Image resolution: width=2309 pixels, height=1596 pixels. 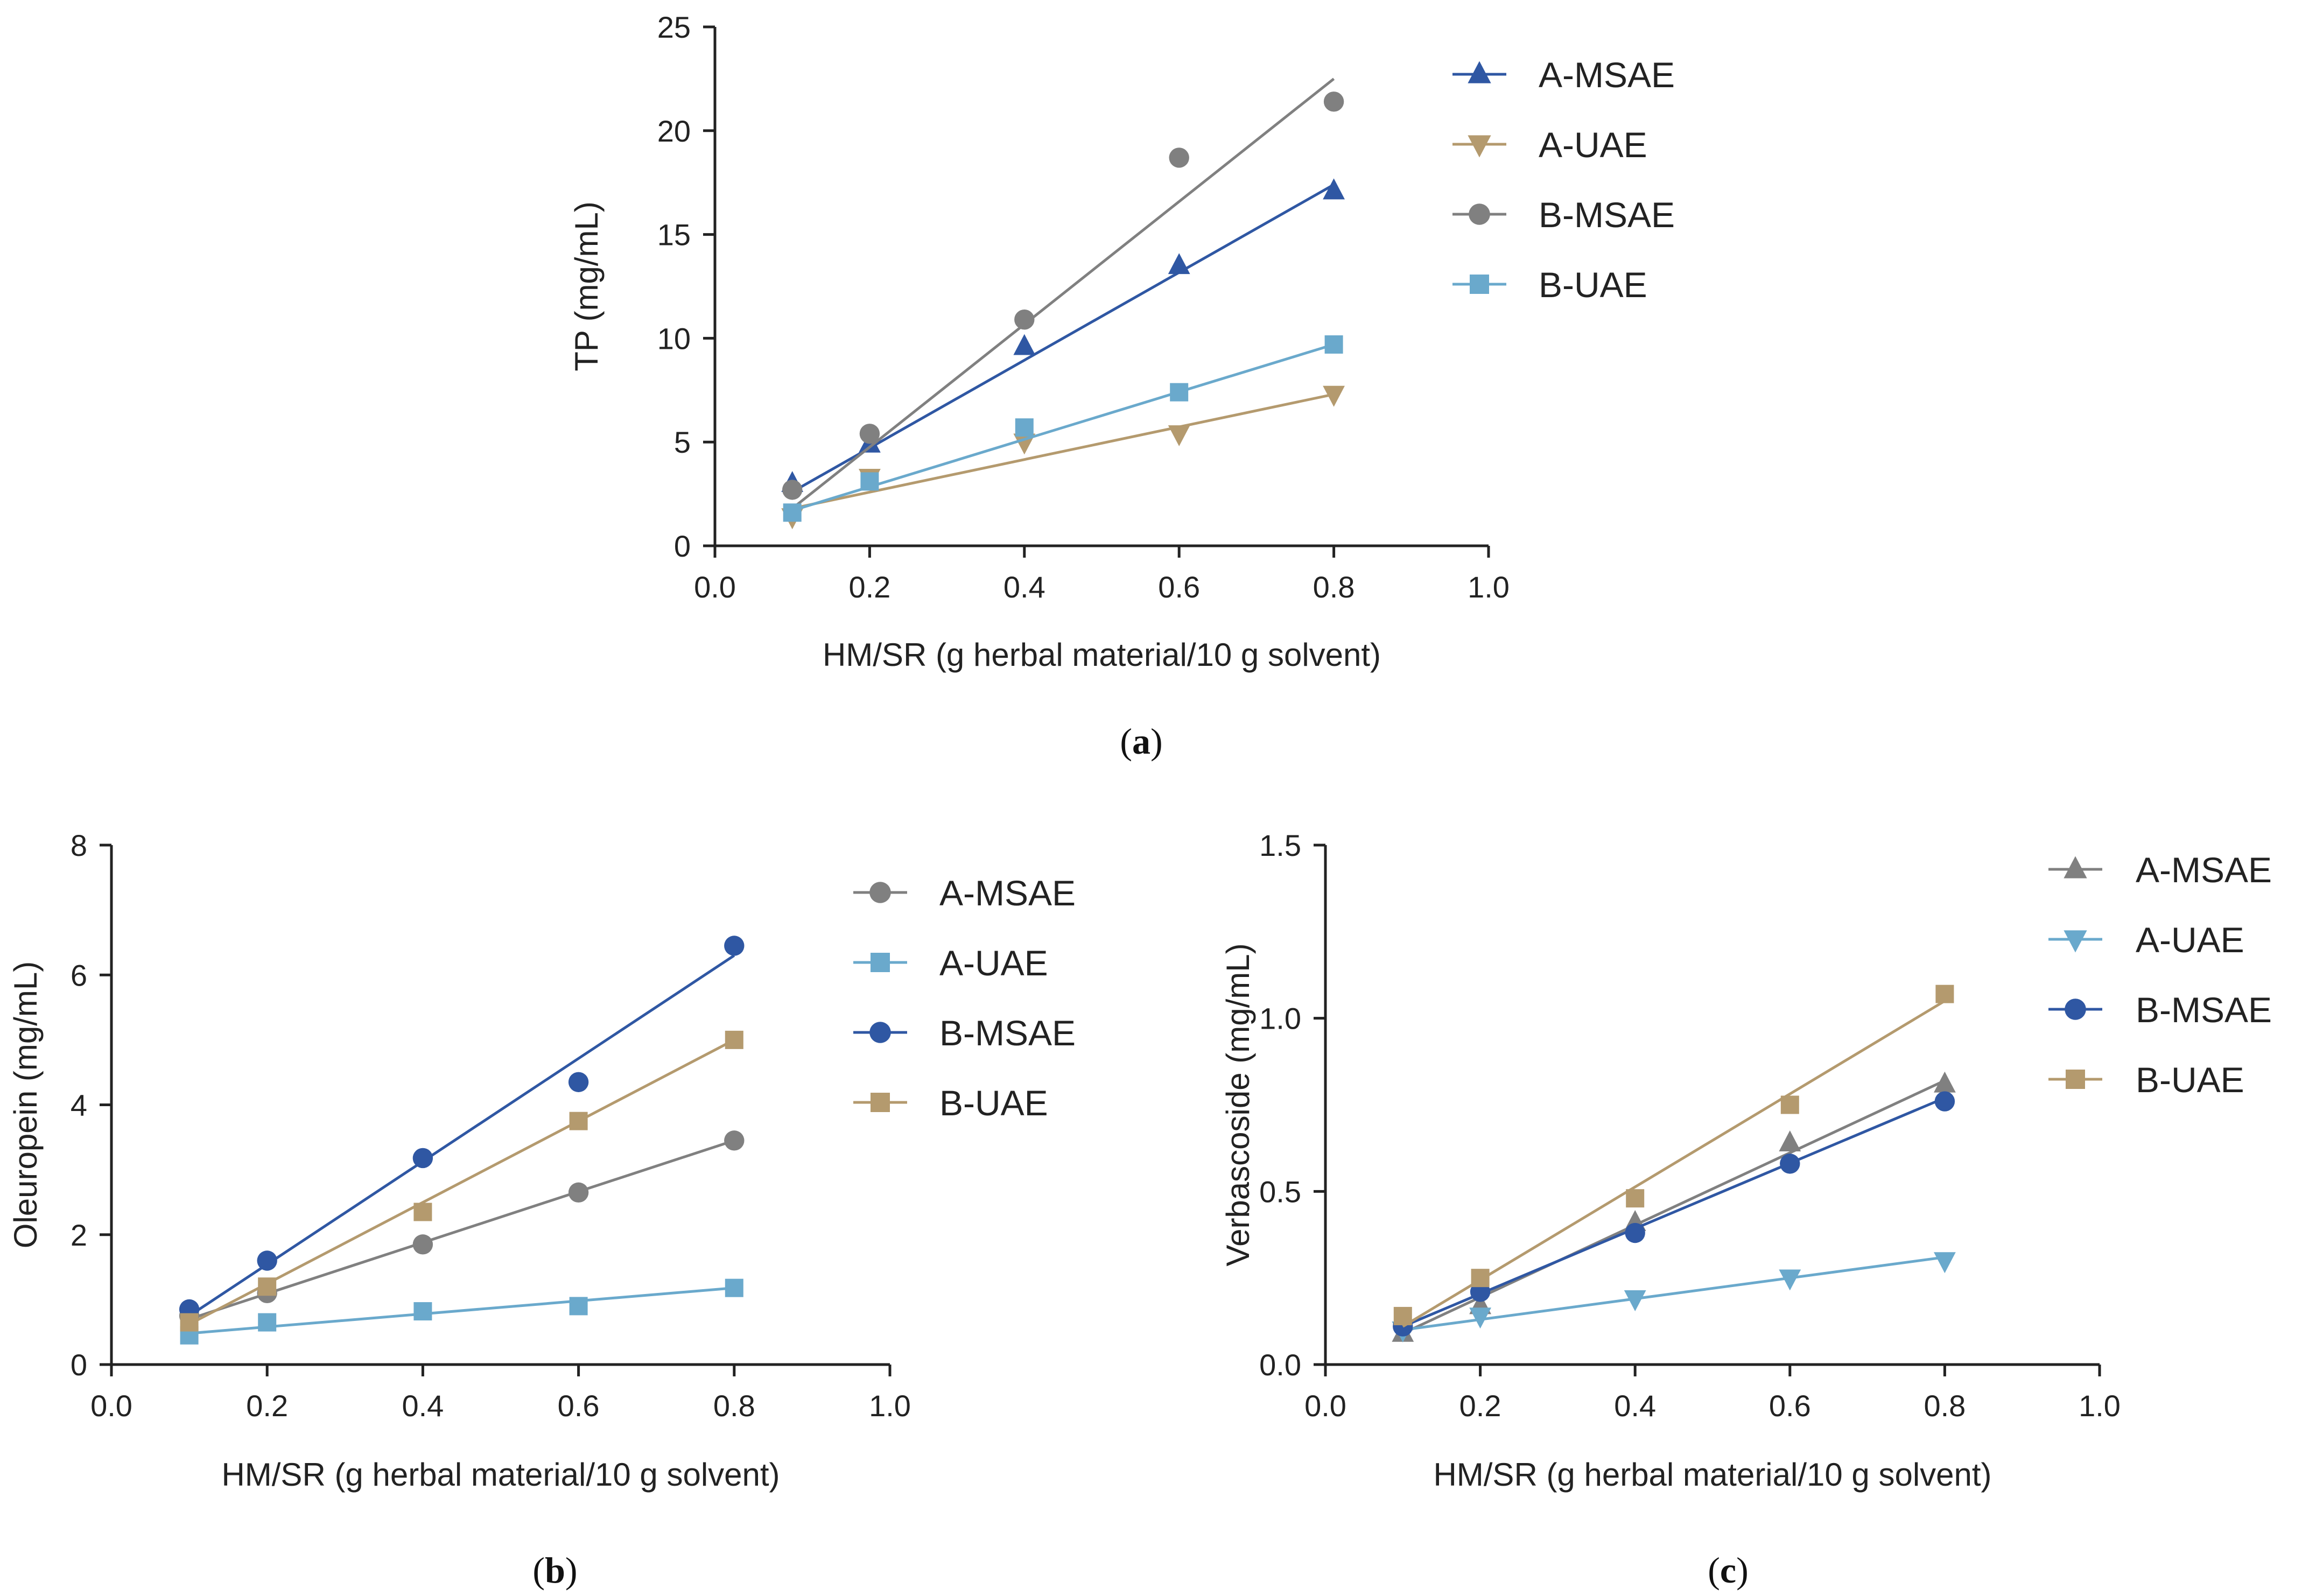 What do you see at coordinates (79, 1365) in the screenshot?
I see `y-tick-label: 0` at bounding box center [79, 1365].